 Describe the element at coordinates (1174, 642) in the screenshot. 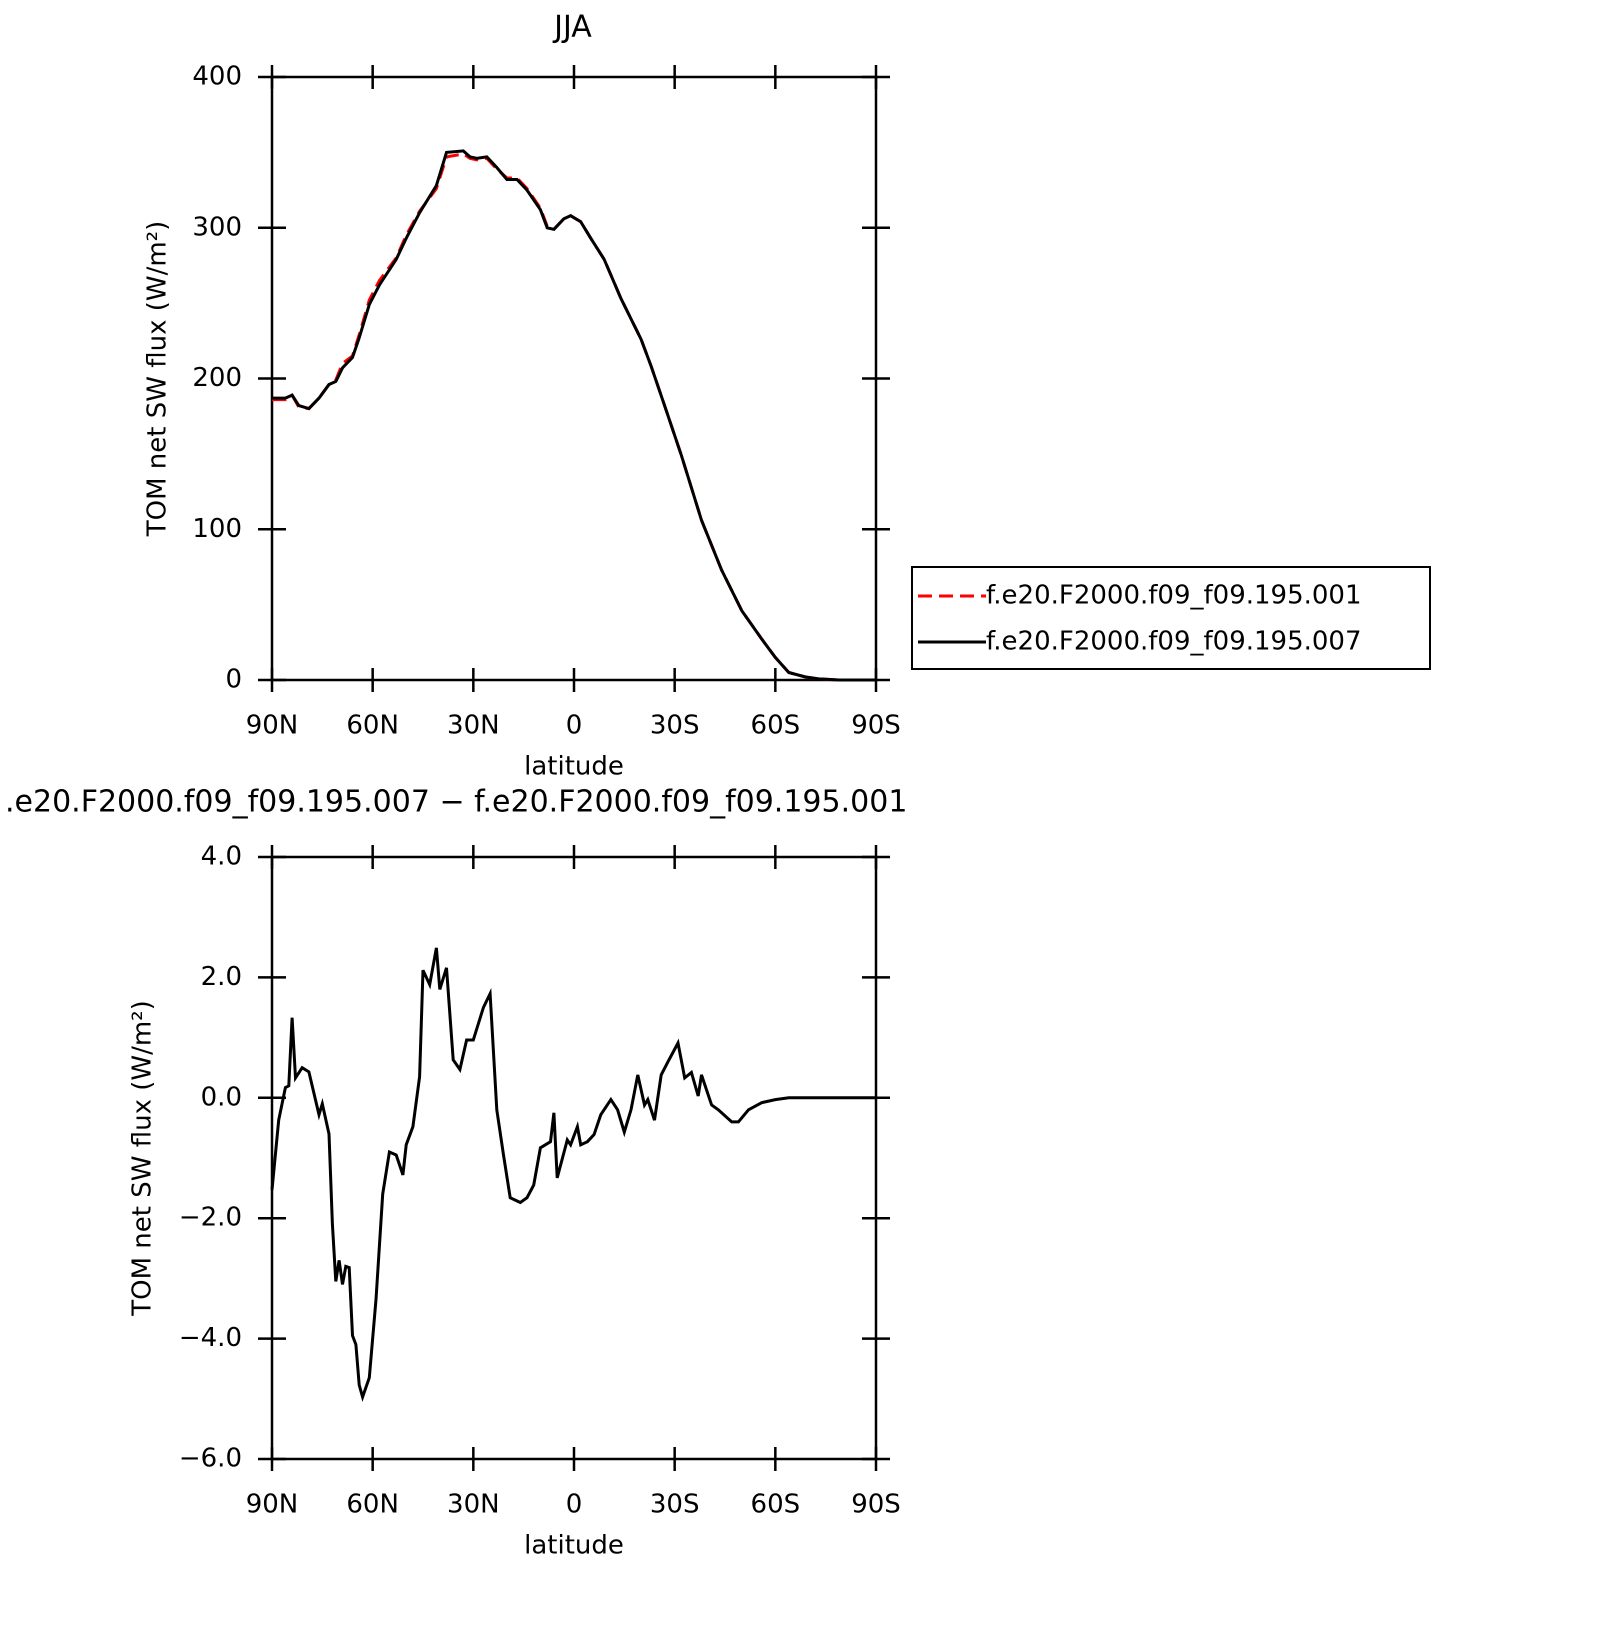

I see `legend-label: f.e20.F2000.f09_f09.195.007` at that location.